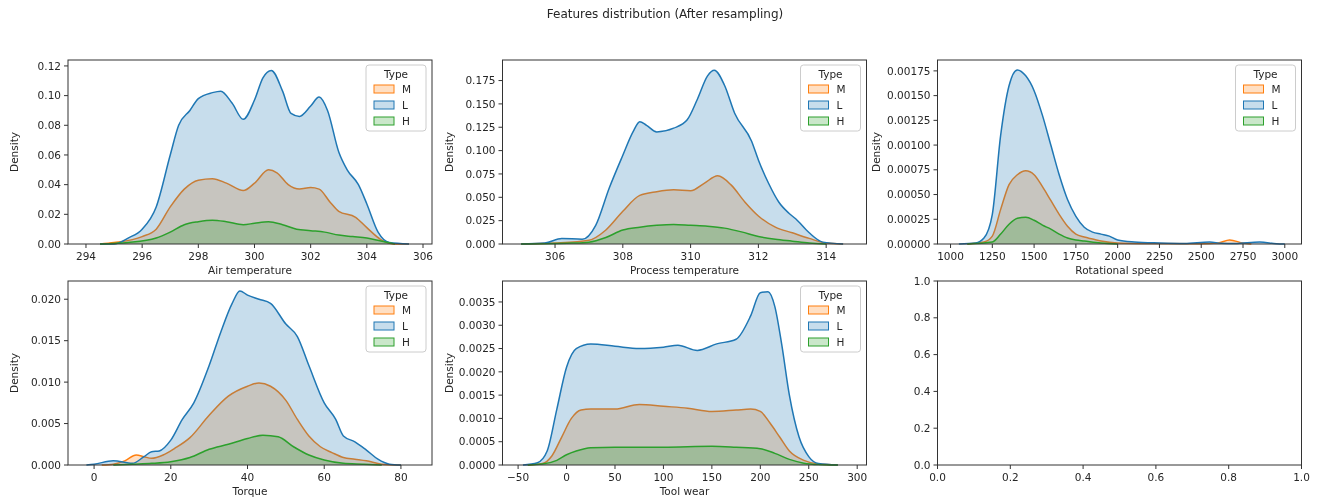 This screenshot has height=499, width=1320. I want to click on x-tick-label: 0.0, so click(937, 477).